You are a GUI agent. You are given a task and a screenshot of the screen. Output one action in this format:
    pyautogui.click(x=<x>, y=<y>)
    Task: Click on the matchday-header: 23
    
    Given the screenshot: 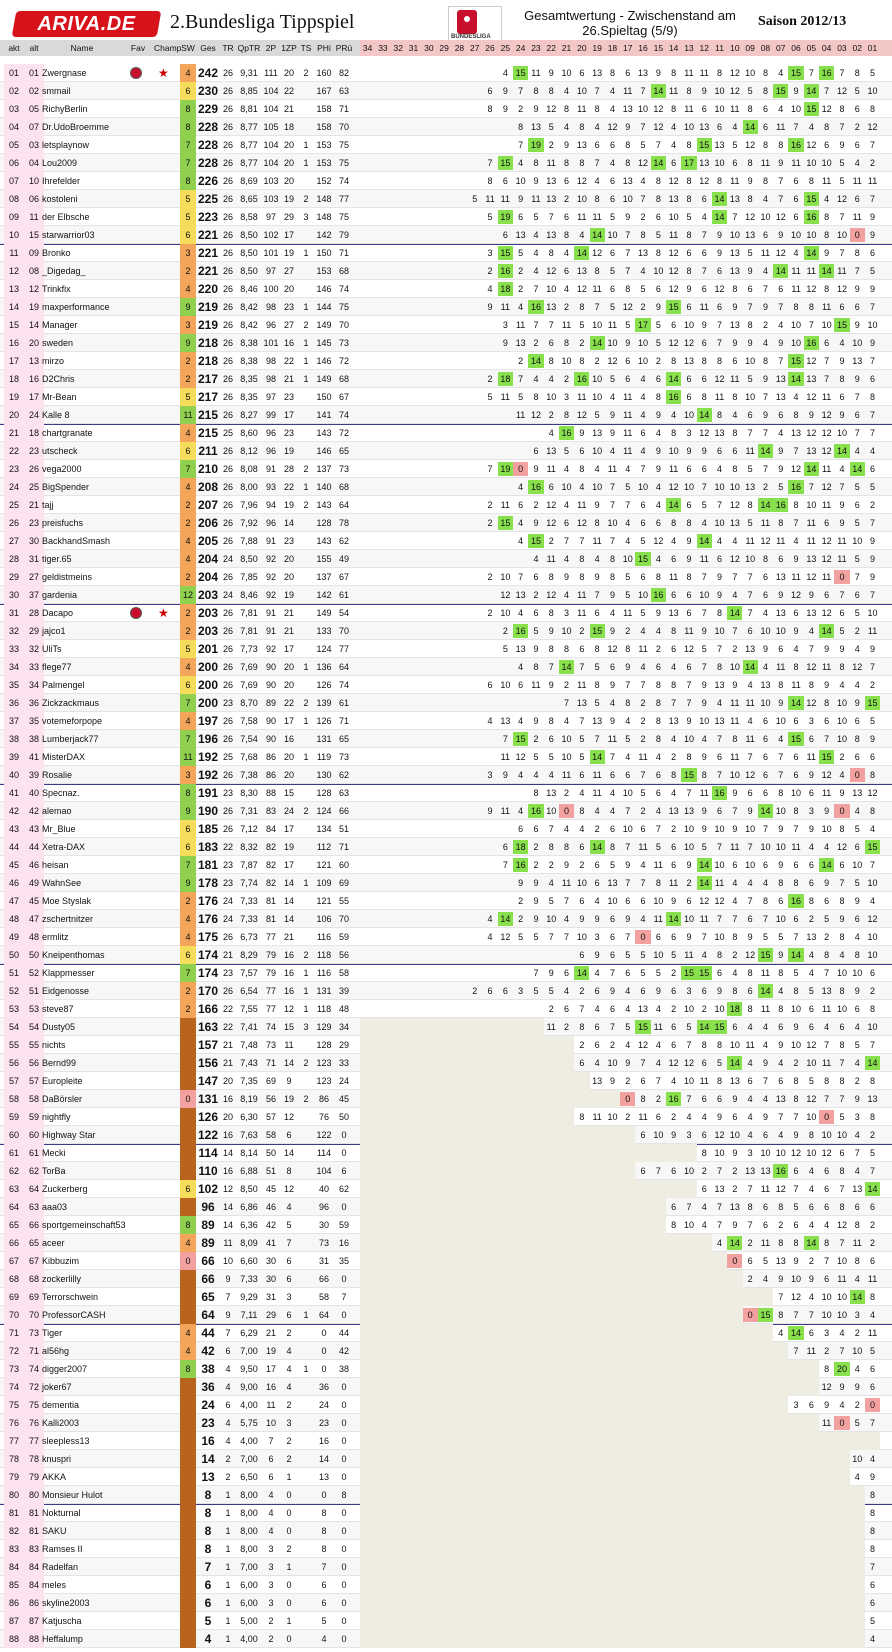 What is the action you would take?
    pyautogui.click(x=536, y=48)
    